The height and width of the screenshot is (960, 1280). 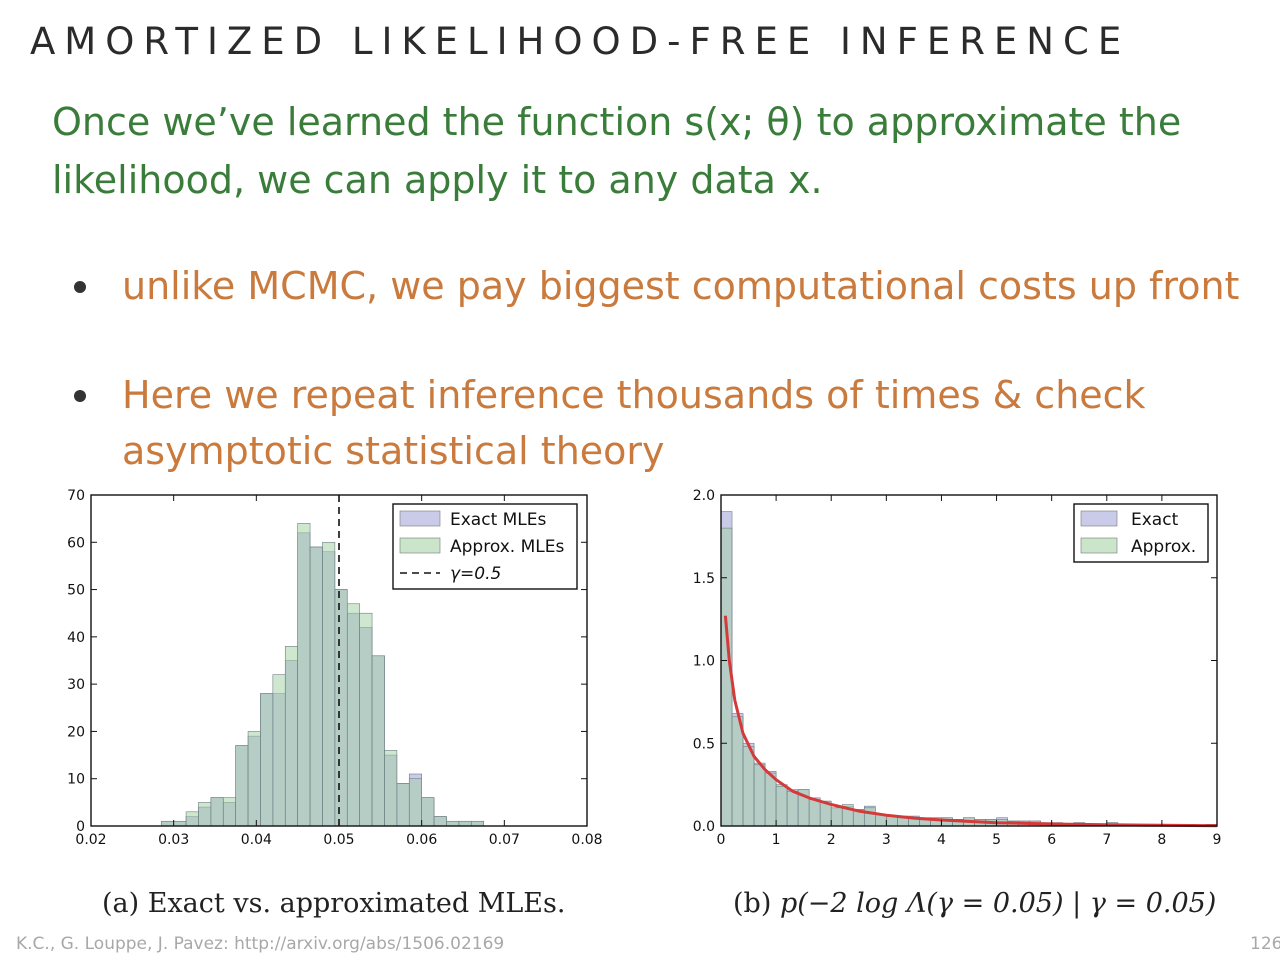 What do you see at coordinates (338, 840) in the screenshot?
I see `x-tick-label: 0.05` at bounding box center [338, 840].